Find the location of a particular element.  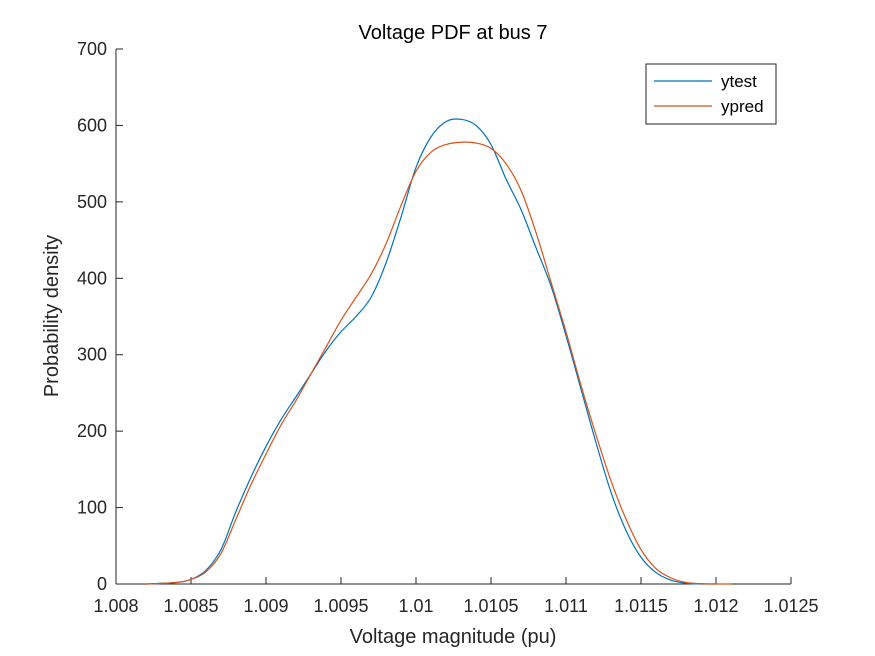

legend-label-ytest: ytest is located at coordinates (739, 81).